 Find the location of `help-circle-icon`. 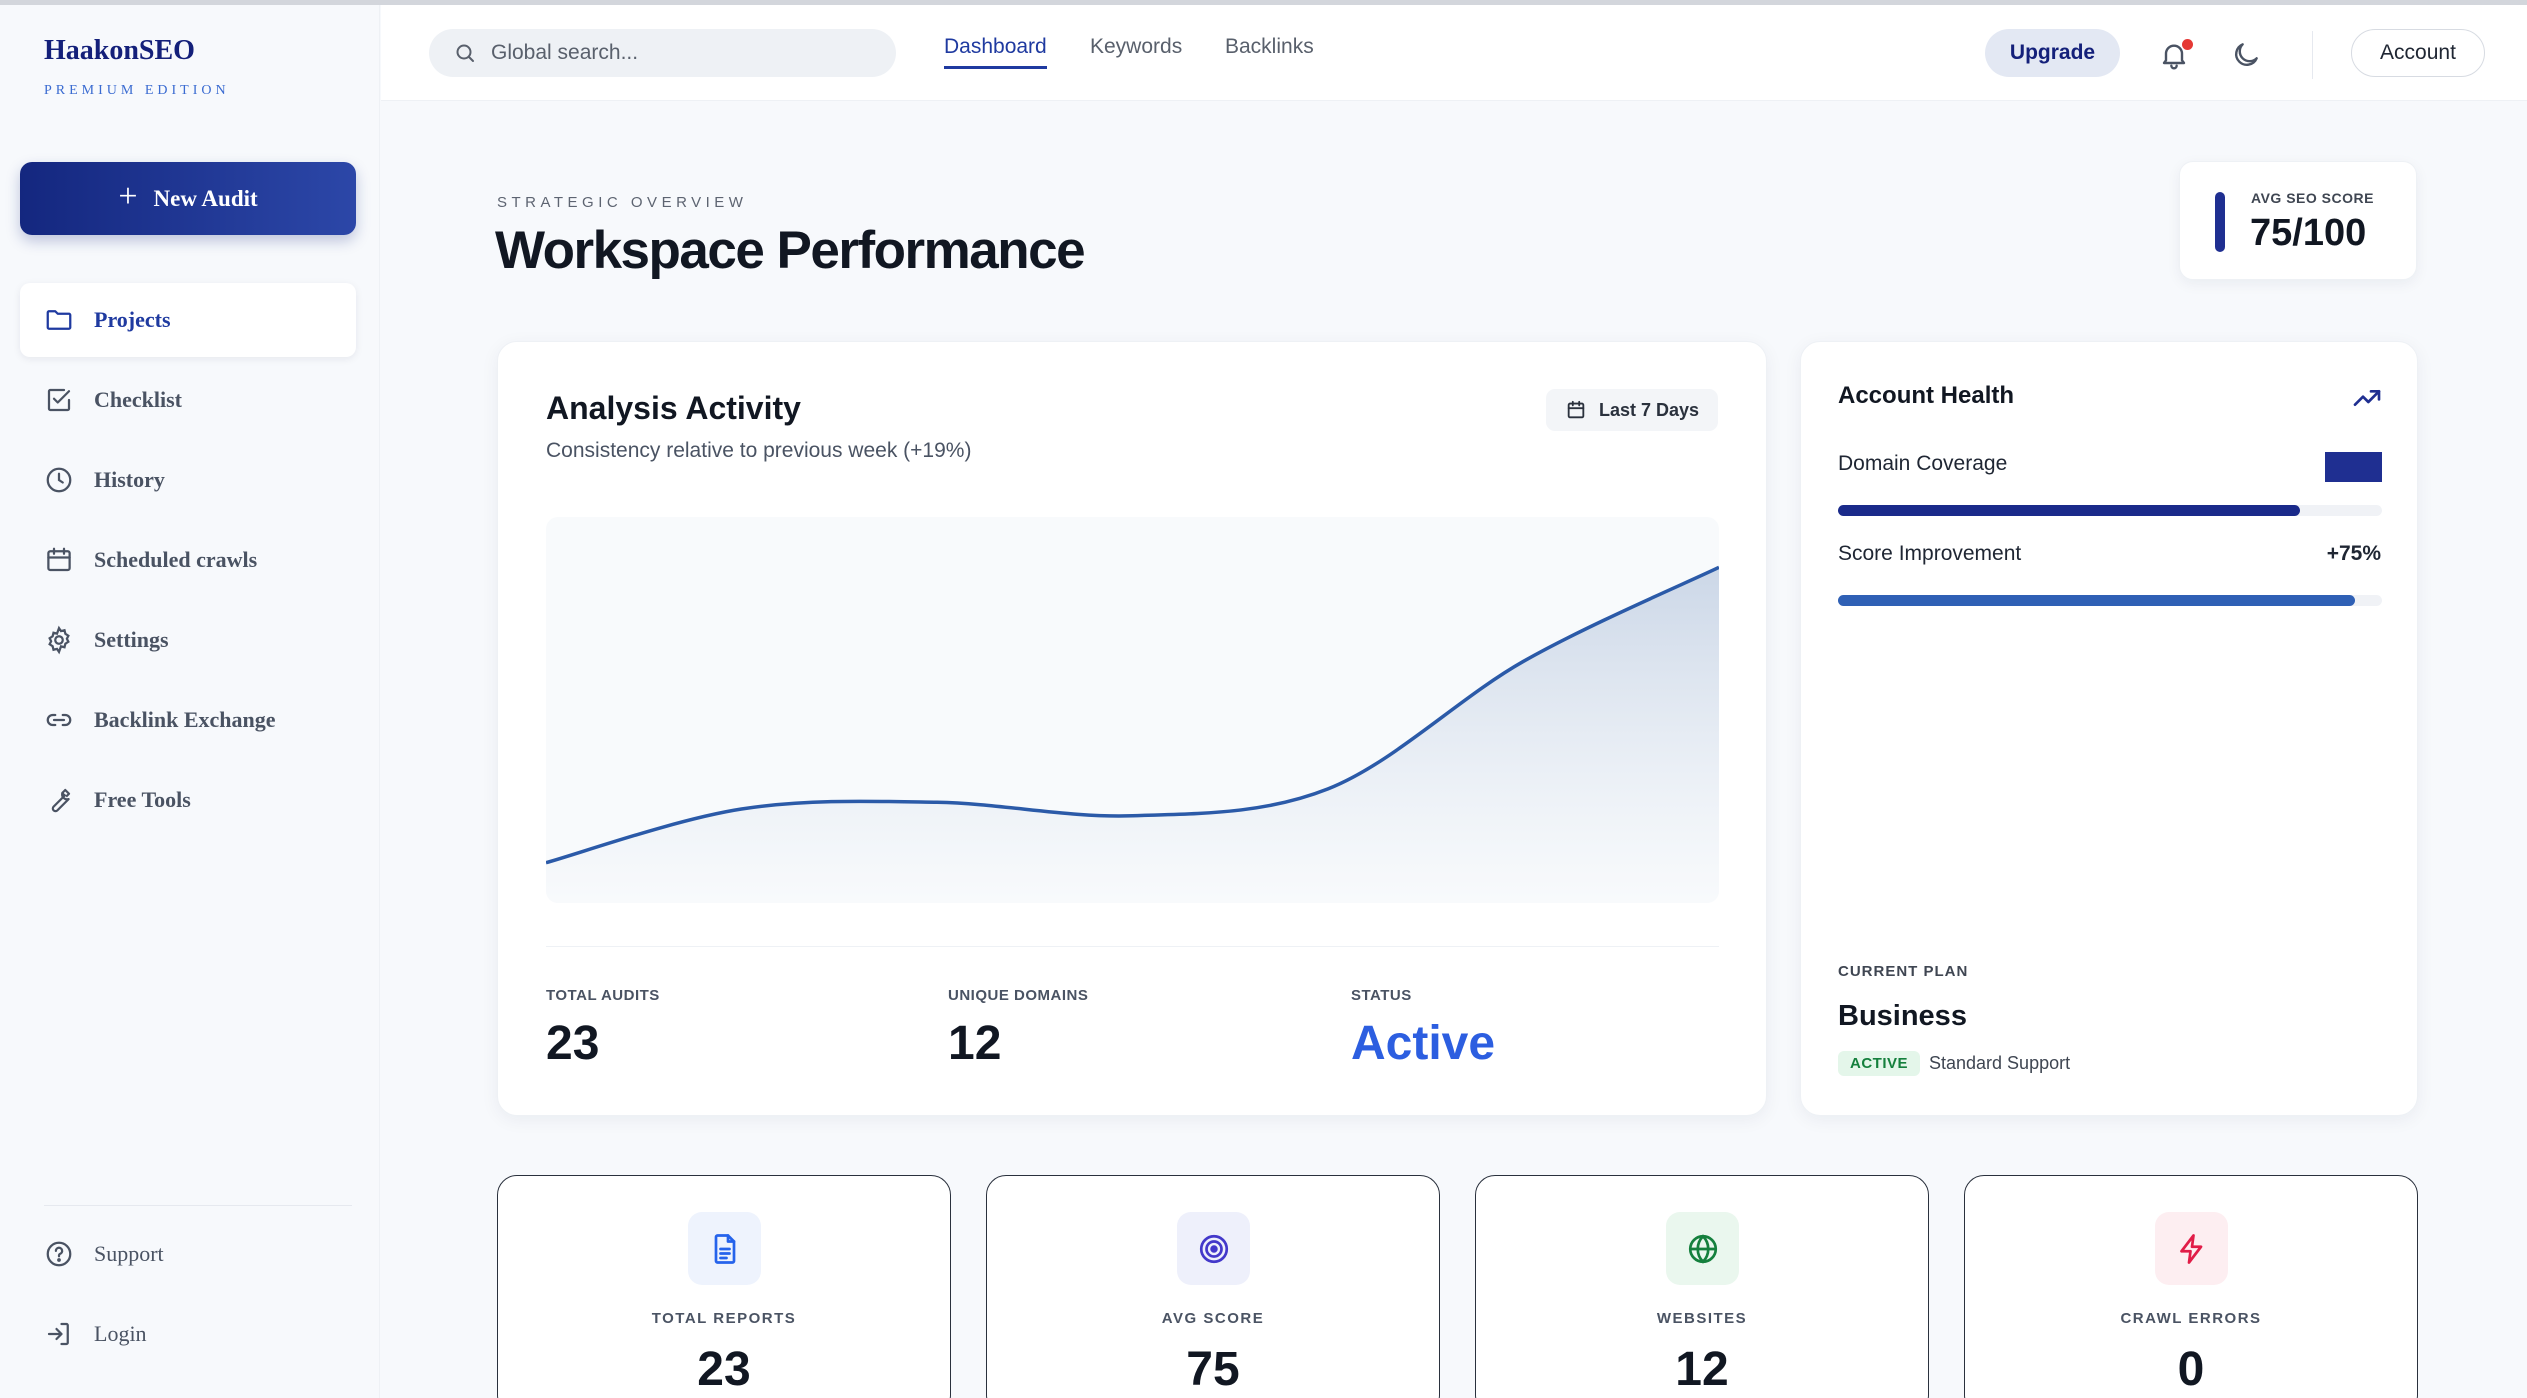

help-circle-icon is located at coordinates (59, 1254).